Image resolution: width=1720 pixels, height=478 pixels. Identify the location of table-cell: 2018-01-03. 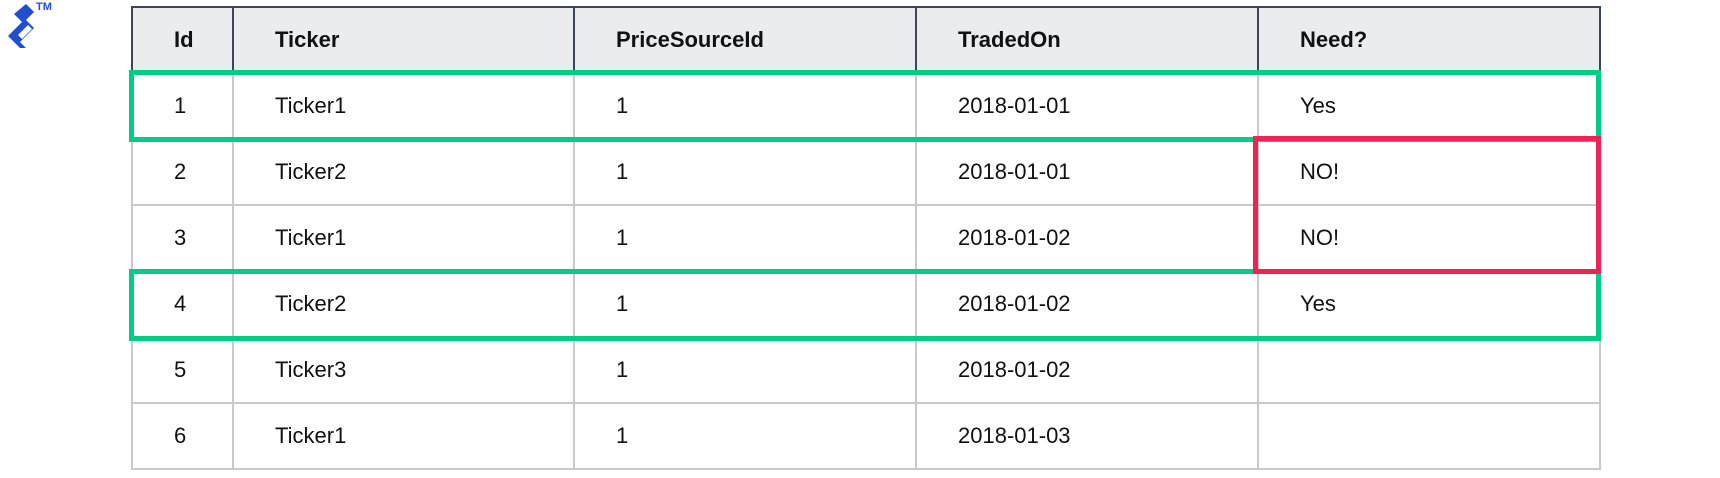
(1087, 436).